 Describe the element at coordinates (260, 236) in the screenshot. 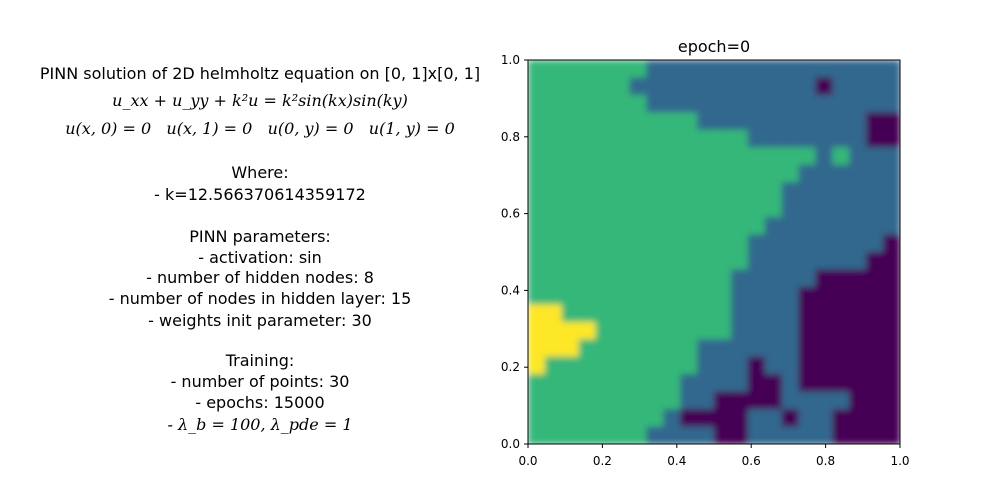

I see `pinn-parameters-heading: PINN parameters:` at that location.